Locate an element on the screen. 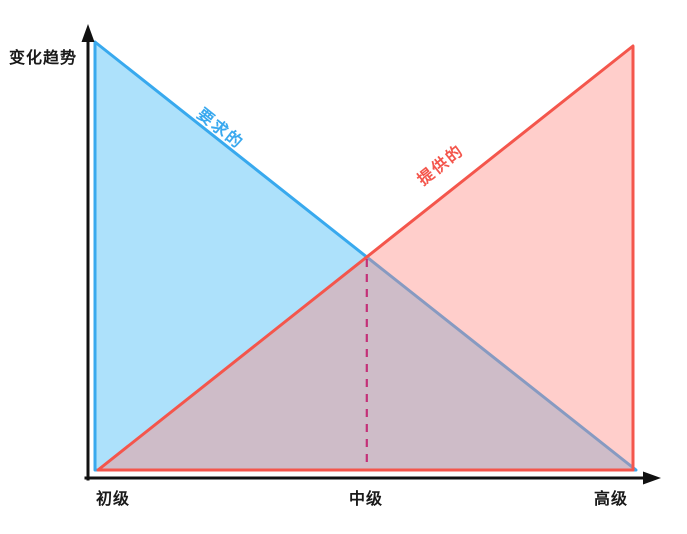  x-axis-arrow-icon is located at coordinates (652, 478).